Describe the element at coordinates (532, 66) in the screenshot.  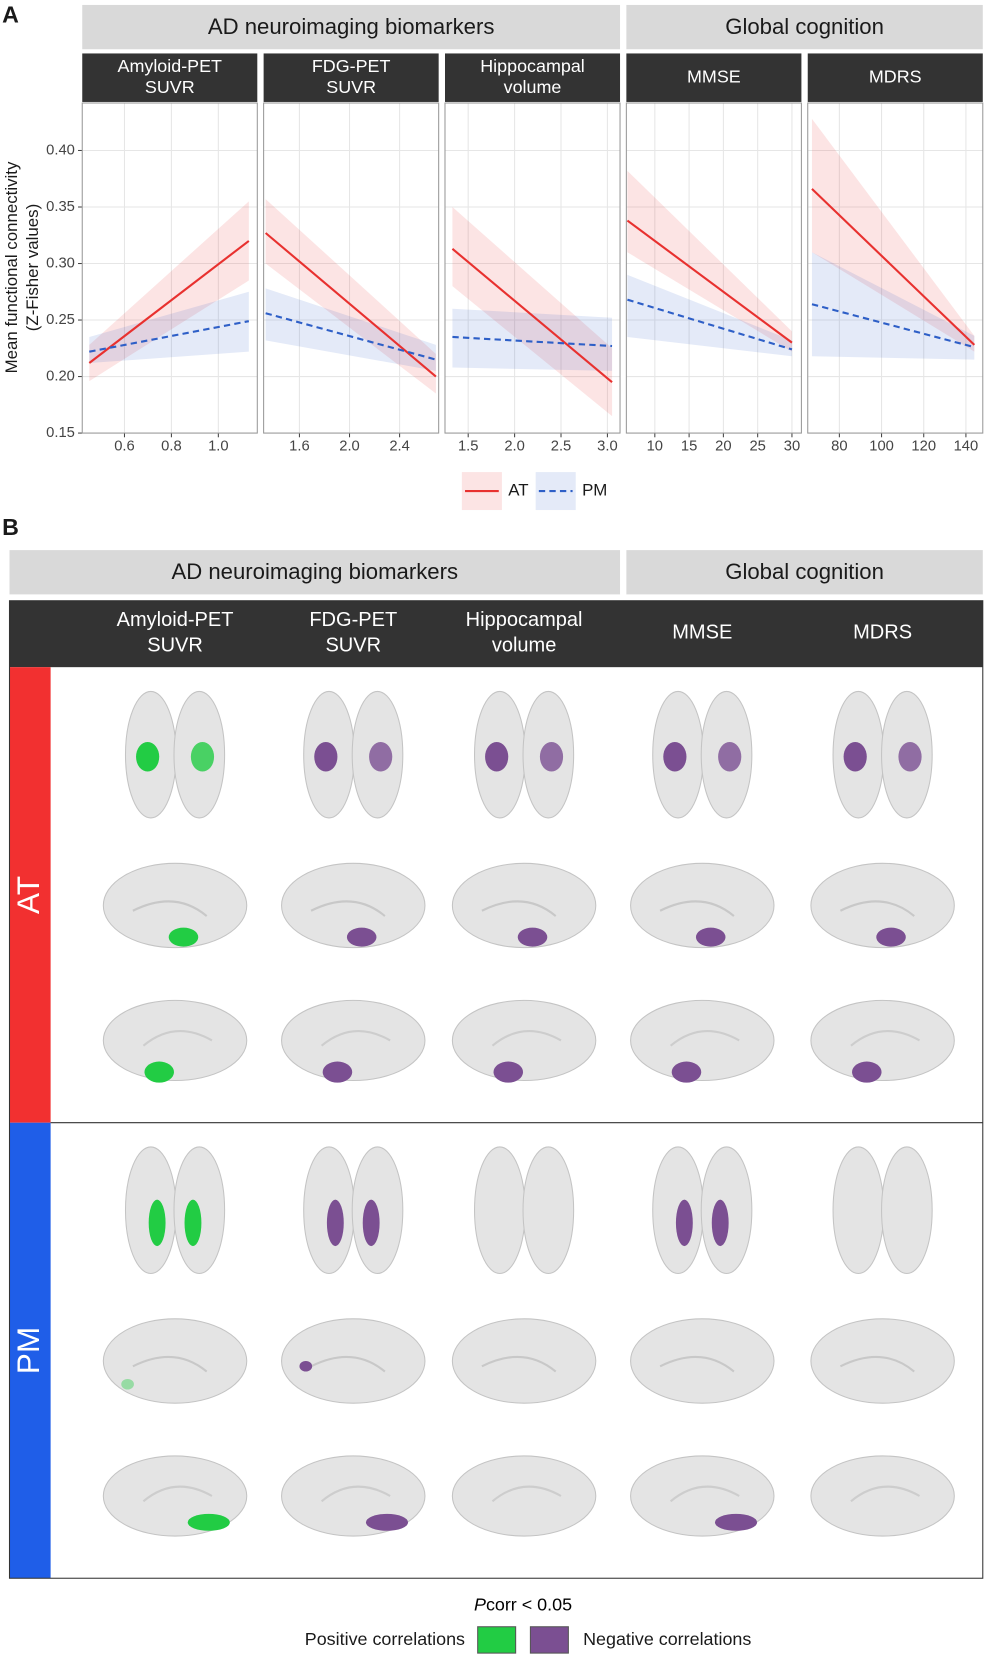
I see `facet-title: Hippocampal` at that location.